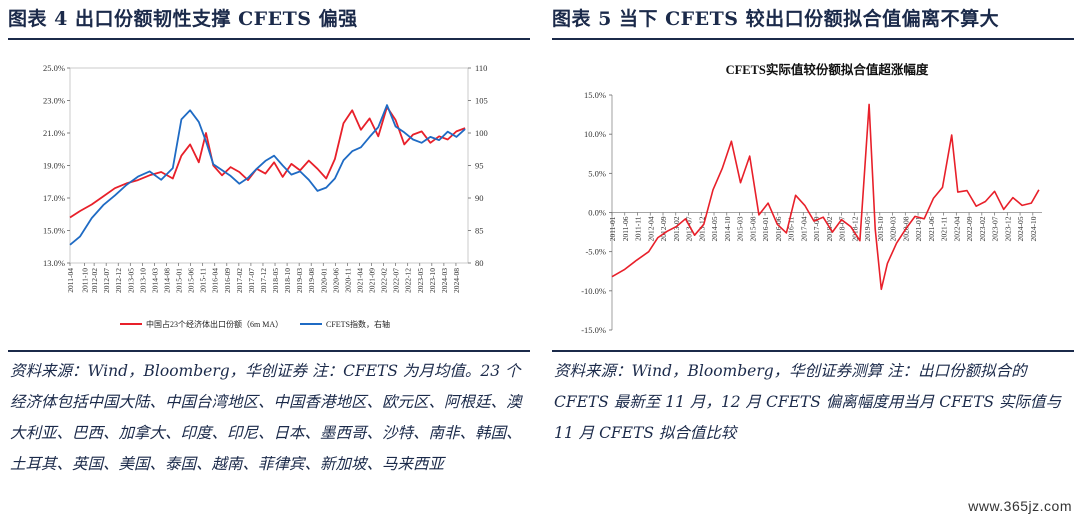  I want to click on x-tick-label: 2017-02, so click(239, 280).